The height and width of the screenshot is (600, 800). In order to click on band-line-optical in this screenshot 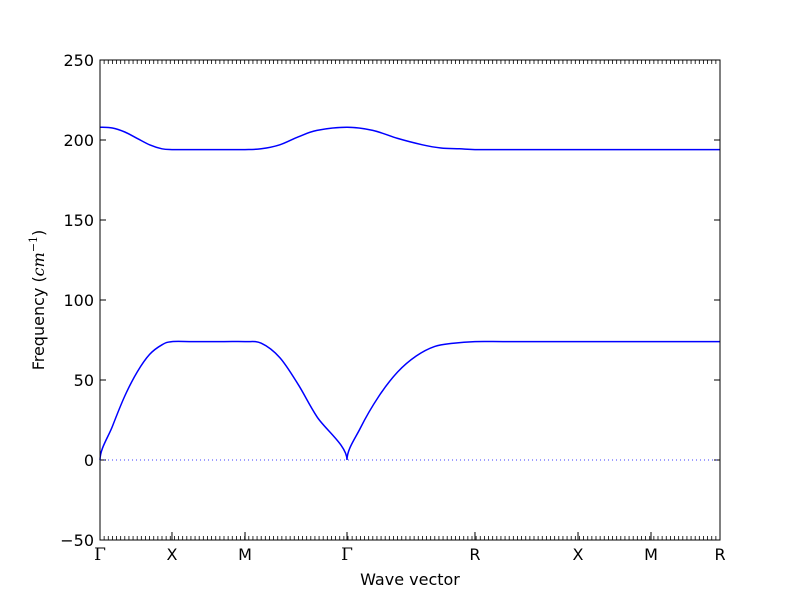, I will do `click(409, 138)`.